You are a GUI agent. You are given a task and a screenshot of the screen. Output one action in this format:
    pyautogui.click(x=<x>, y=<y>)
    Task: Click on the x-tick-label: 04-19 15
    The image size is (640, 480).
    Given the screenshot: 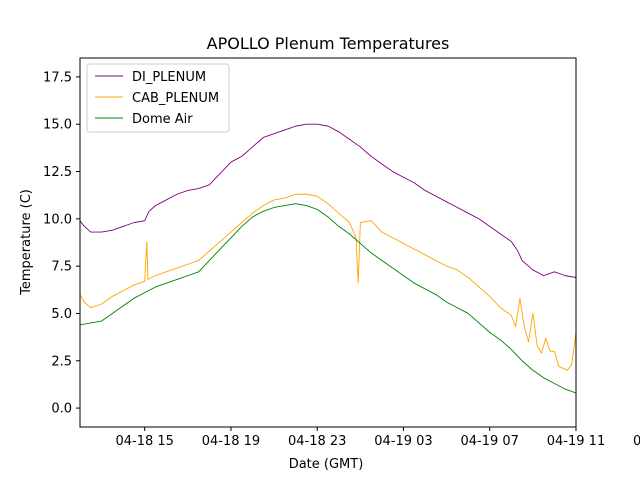 What is the action you would take?
    pyautogui.click(x=636, y=441)
    